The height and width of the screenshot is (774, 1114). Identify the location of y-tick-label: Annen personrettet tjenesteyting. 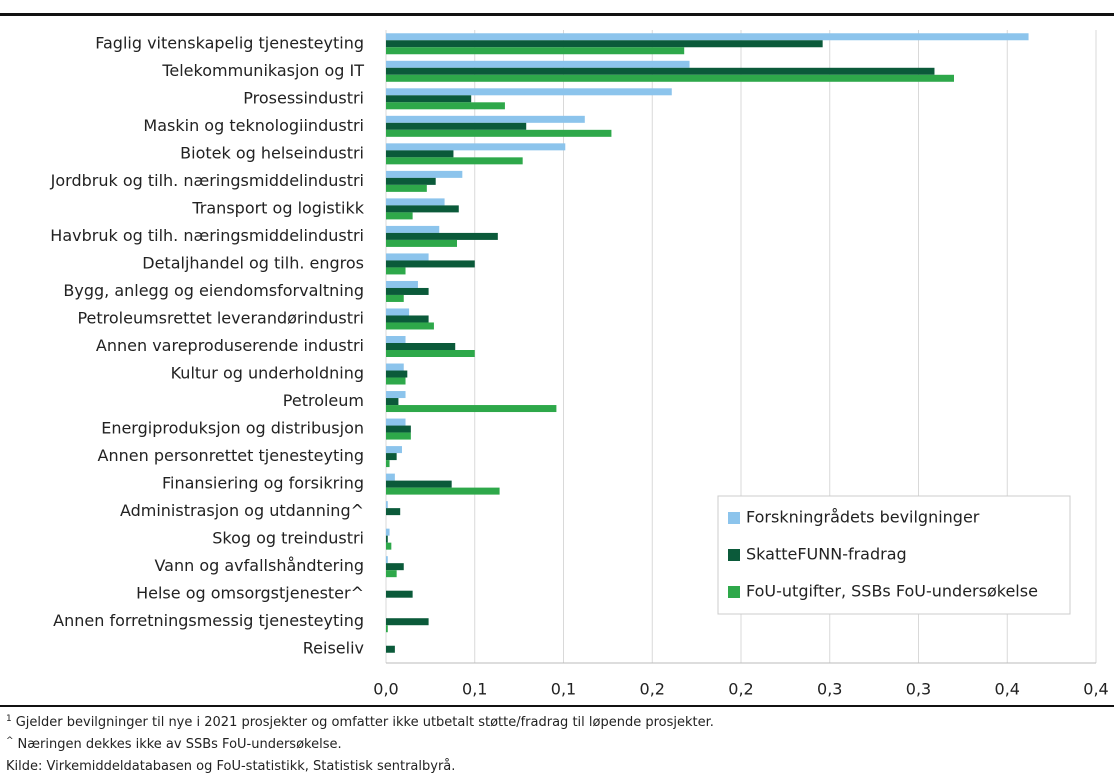
(231, 455).